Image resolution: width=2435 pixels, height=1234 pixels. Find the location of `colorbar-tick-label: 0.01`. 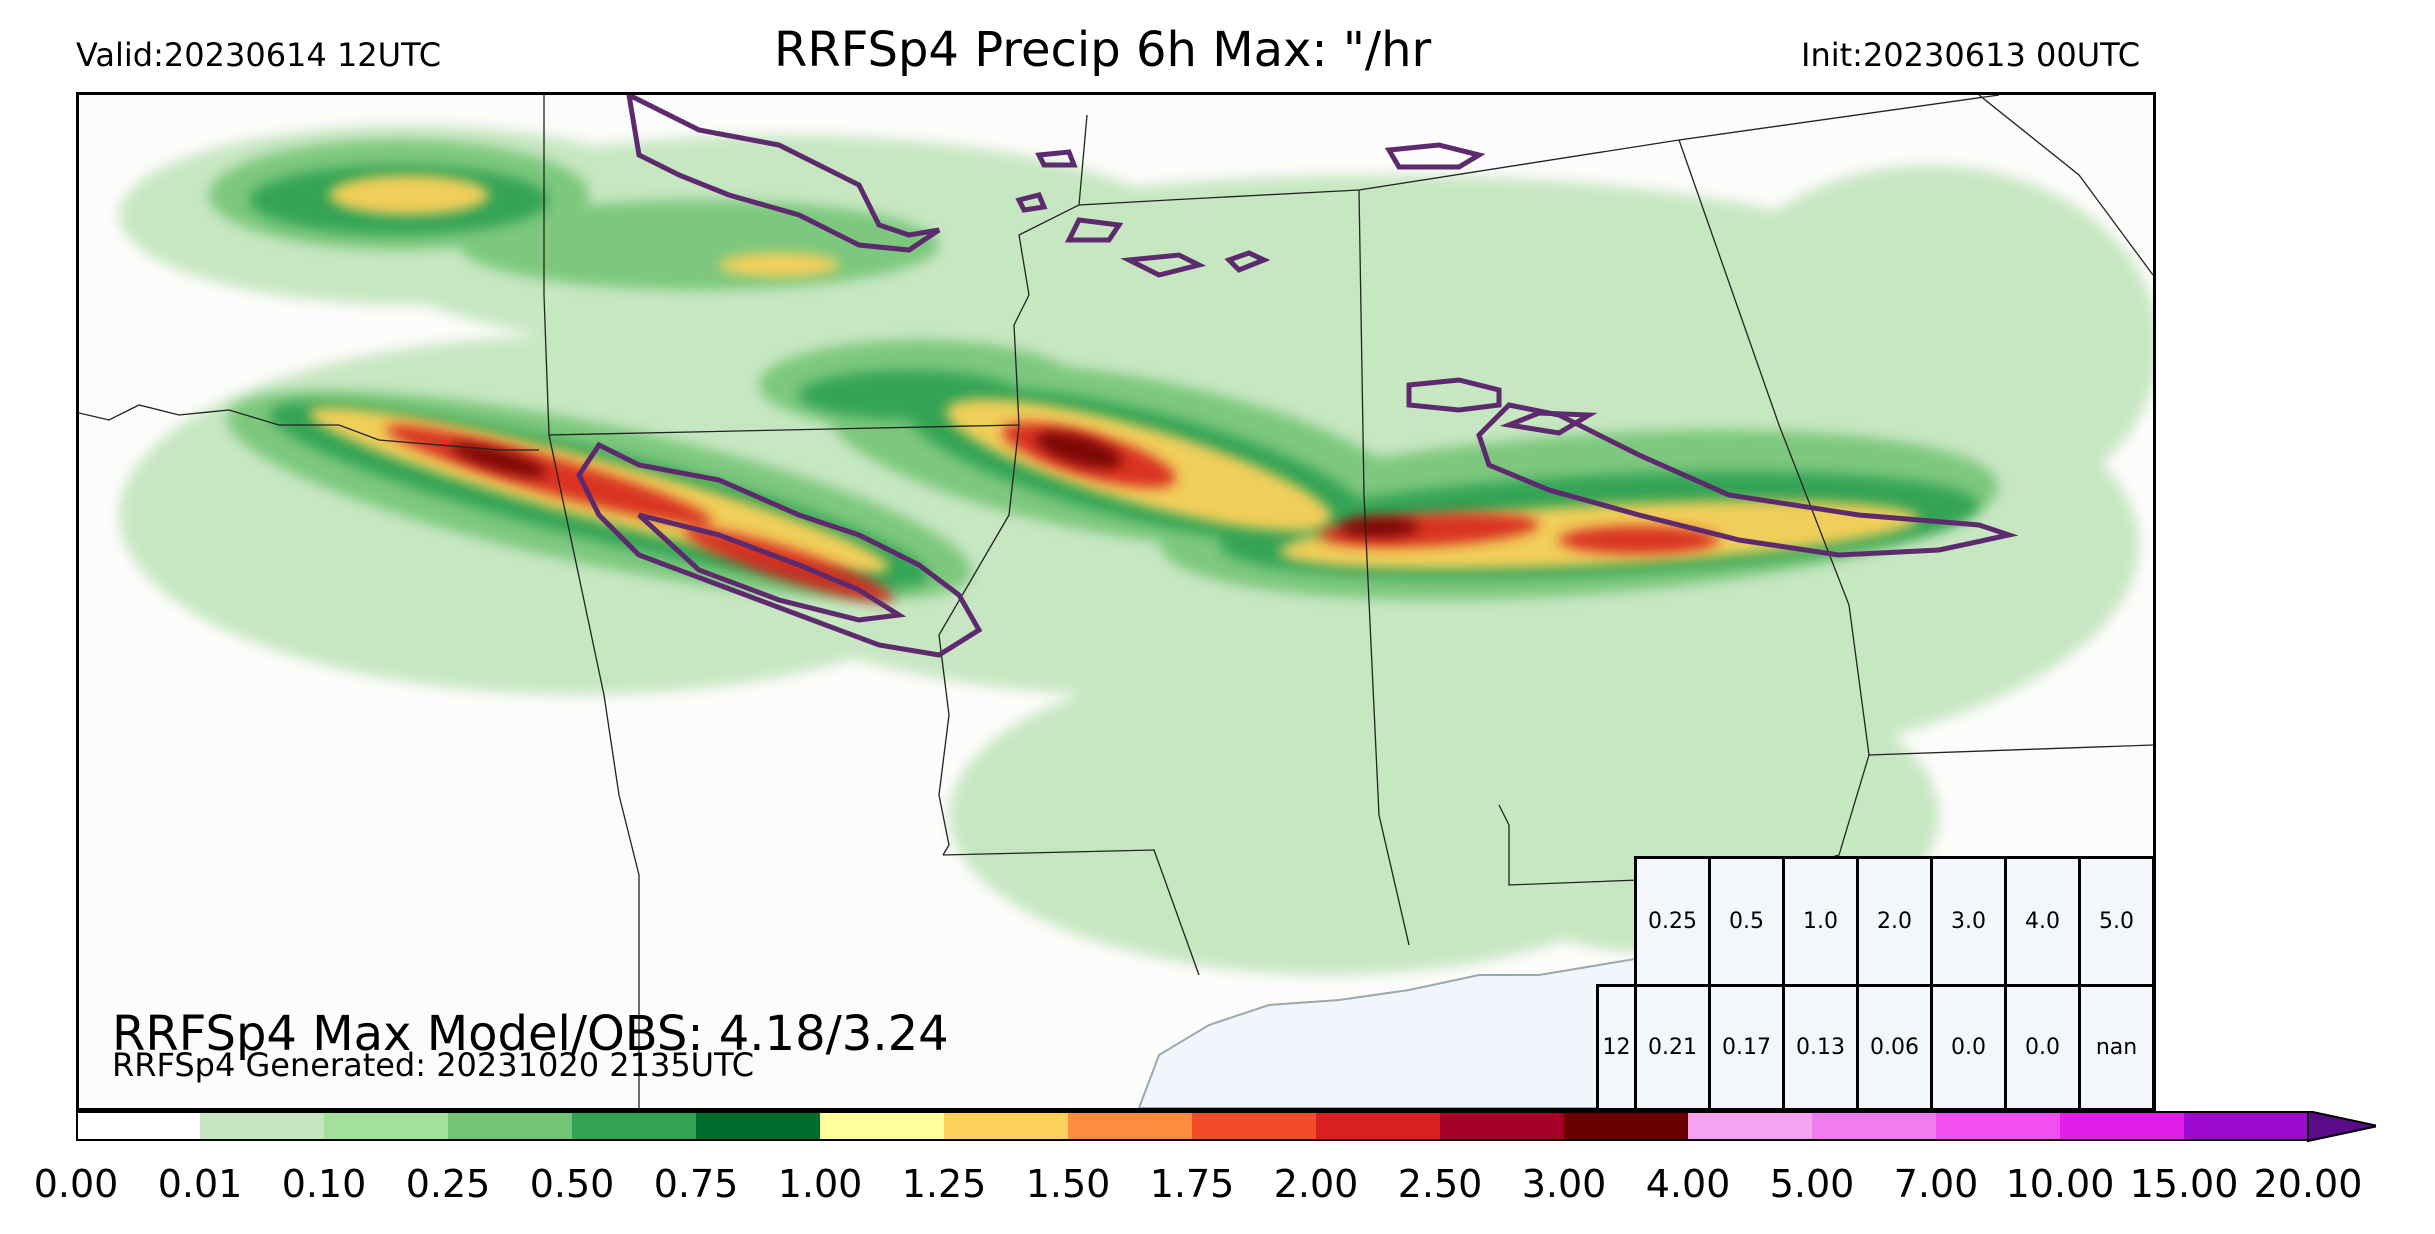

colorbar-tick-label: 0.01 is located at coordinates (200, 1184).